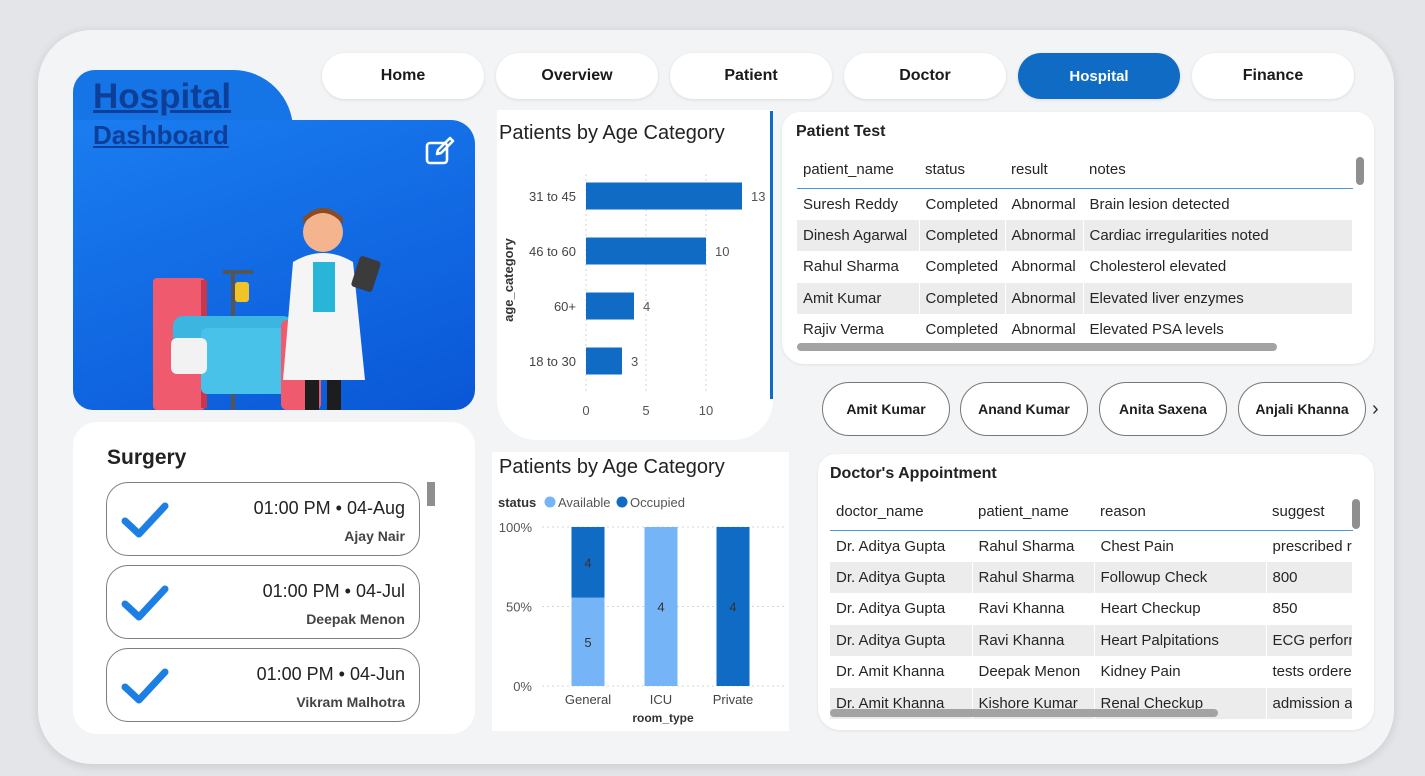 This screenshot has height=776, width=1425. Describe the element at coordinates (519, 607) in the screenshot. I see `y-tick-label: 50%` at that location.